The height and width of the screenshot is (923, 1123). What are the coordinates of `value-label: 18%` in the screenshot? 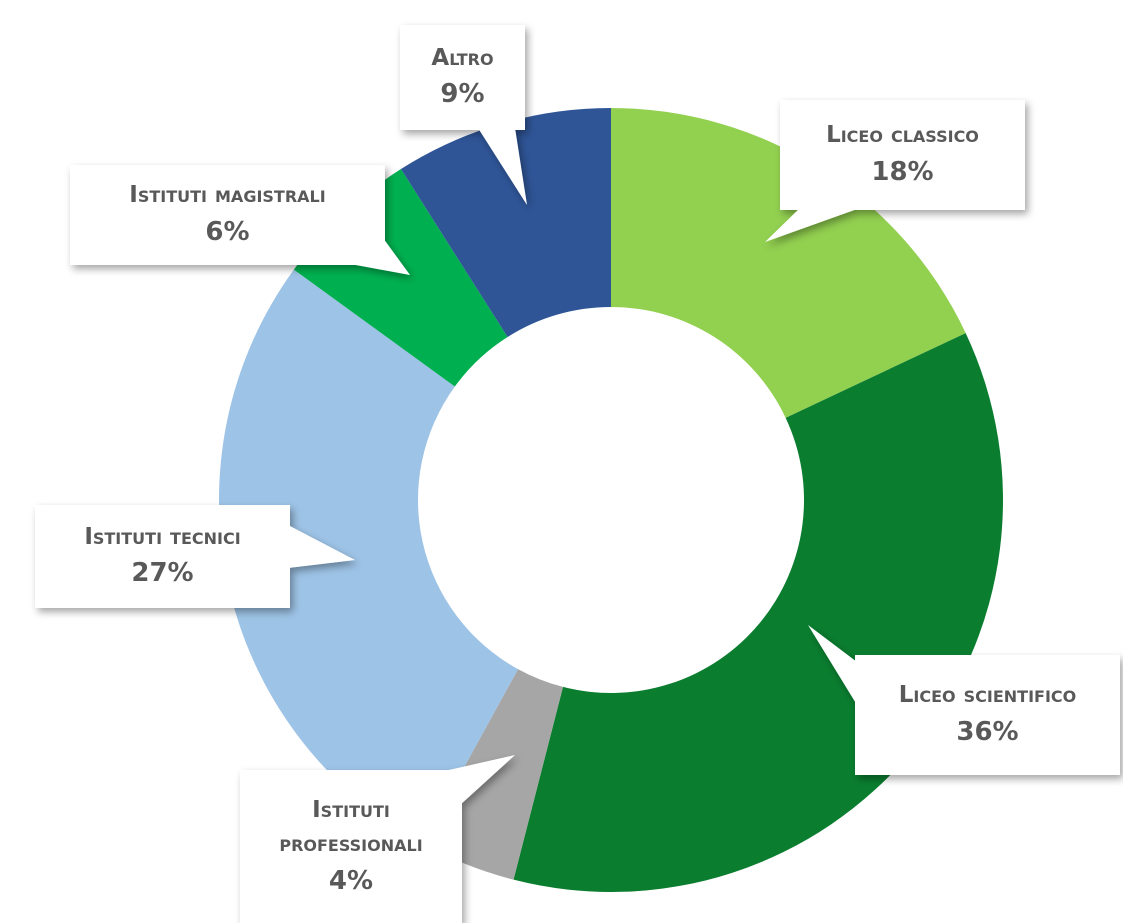 It's located at (902, 171).